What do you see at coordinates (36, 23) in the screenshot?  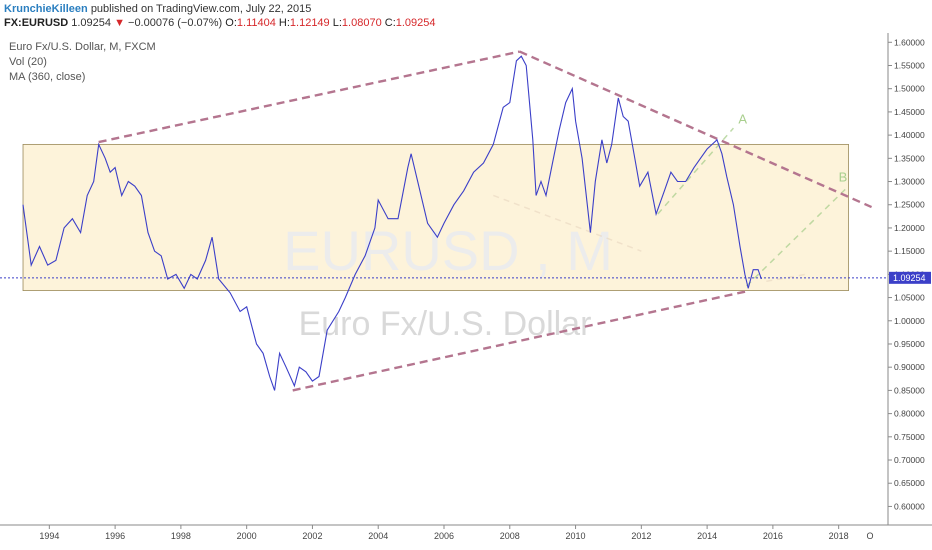 I see `symbol-label: FX:EURUSD` at bounding box center [36, 23].